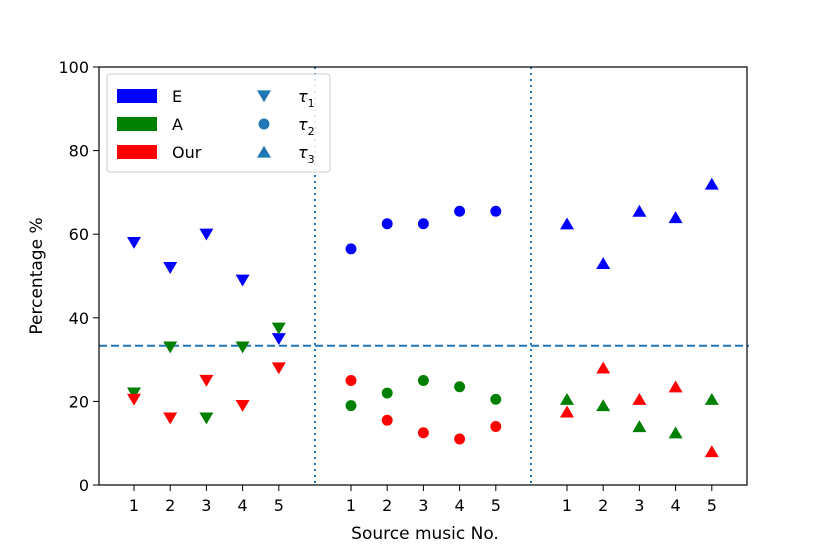 This screenshot has height=554, width=830. What do you see at coordinates (425, 534) in the screenshot?
I see `x-axis-label: Source music No.` at bounding box center [425, 534].